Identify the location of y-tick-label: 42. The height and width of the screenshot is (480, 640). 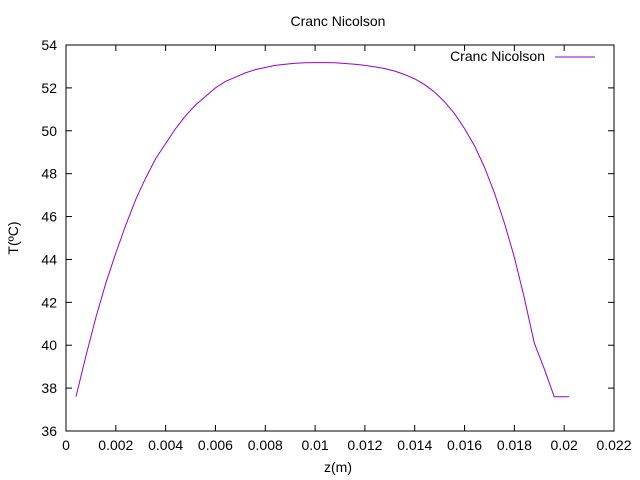
(49, 302).